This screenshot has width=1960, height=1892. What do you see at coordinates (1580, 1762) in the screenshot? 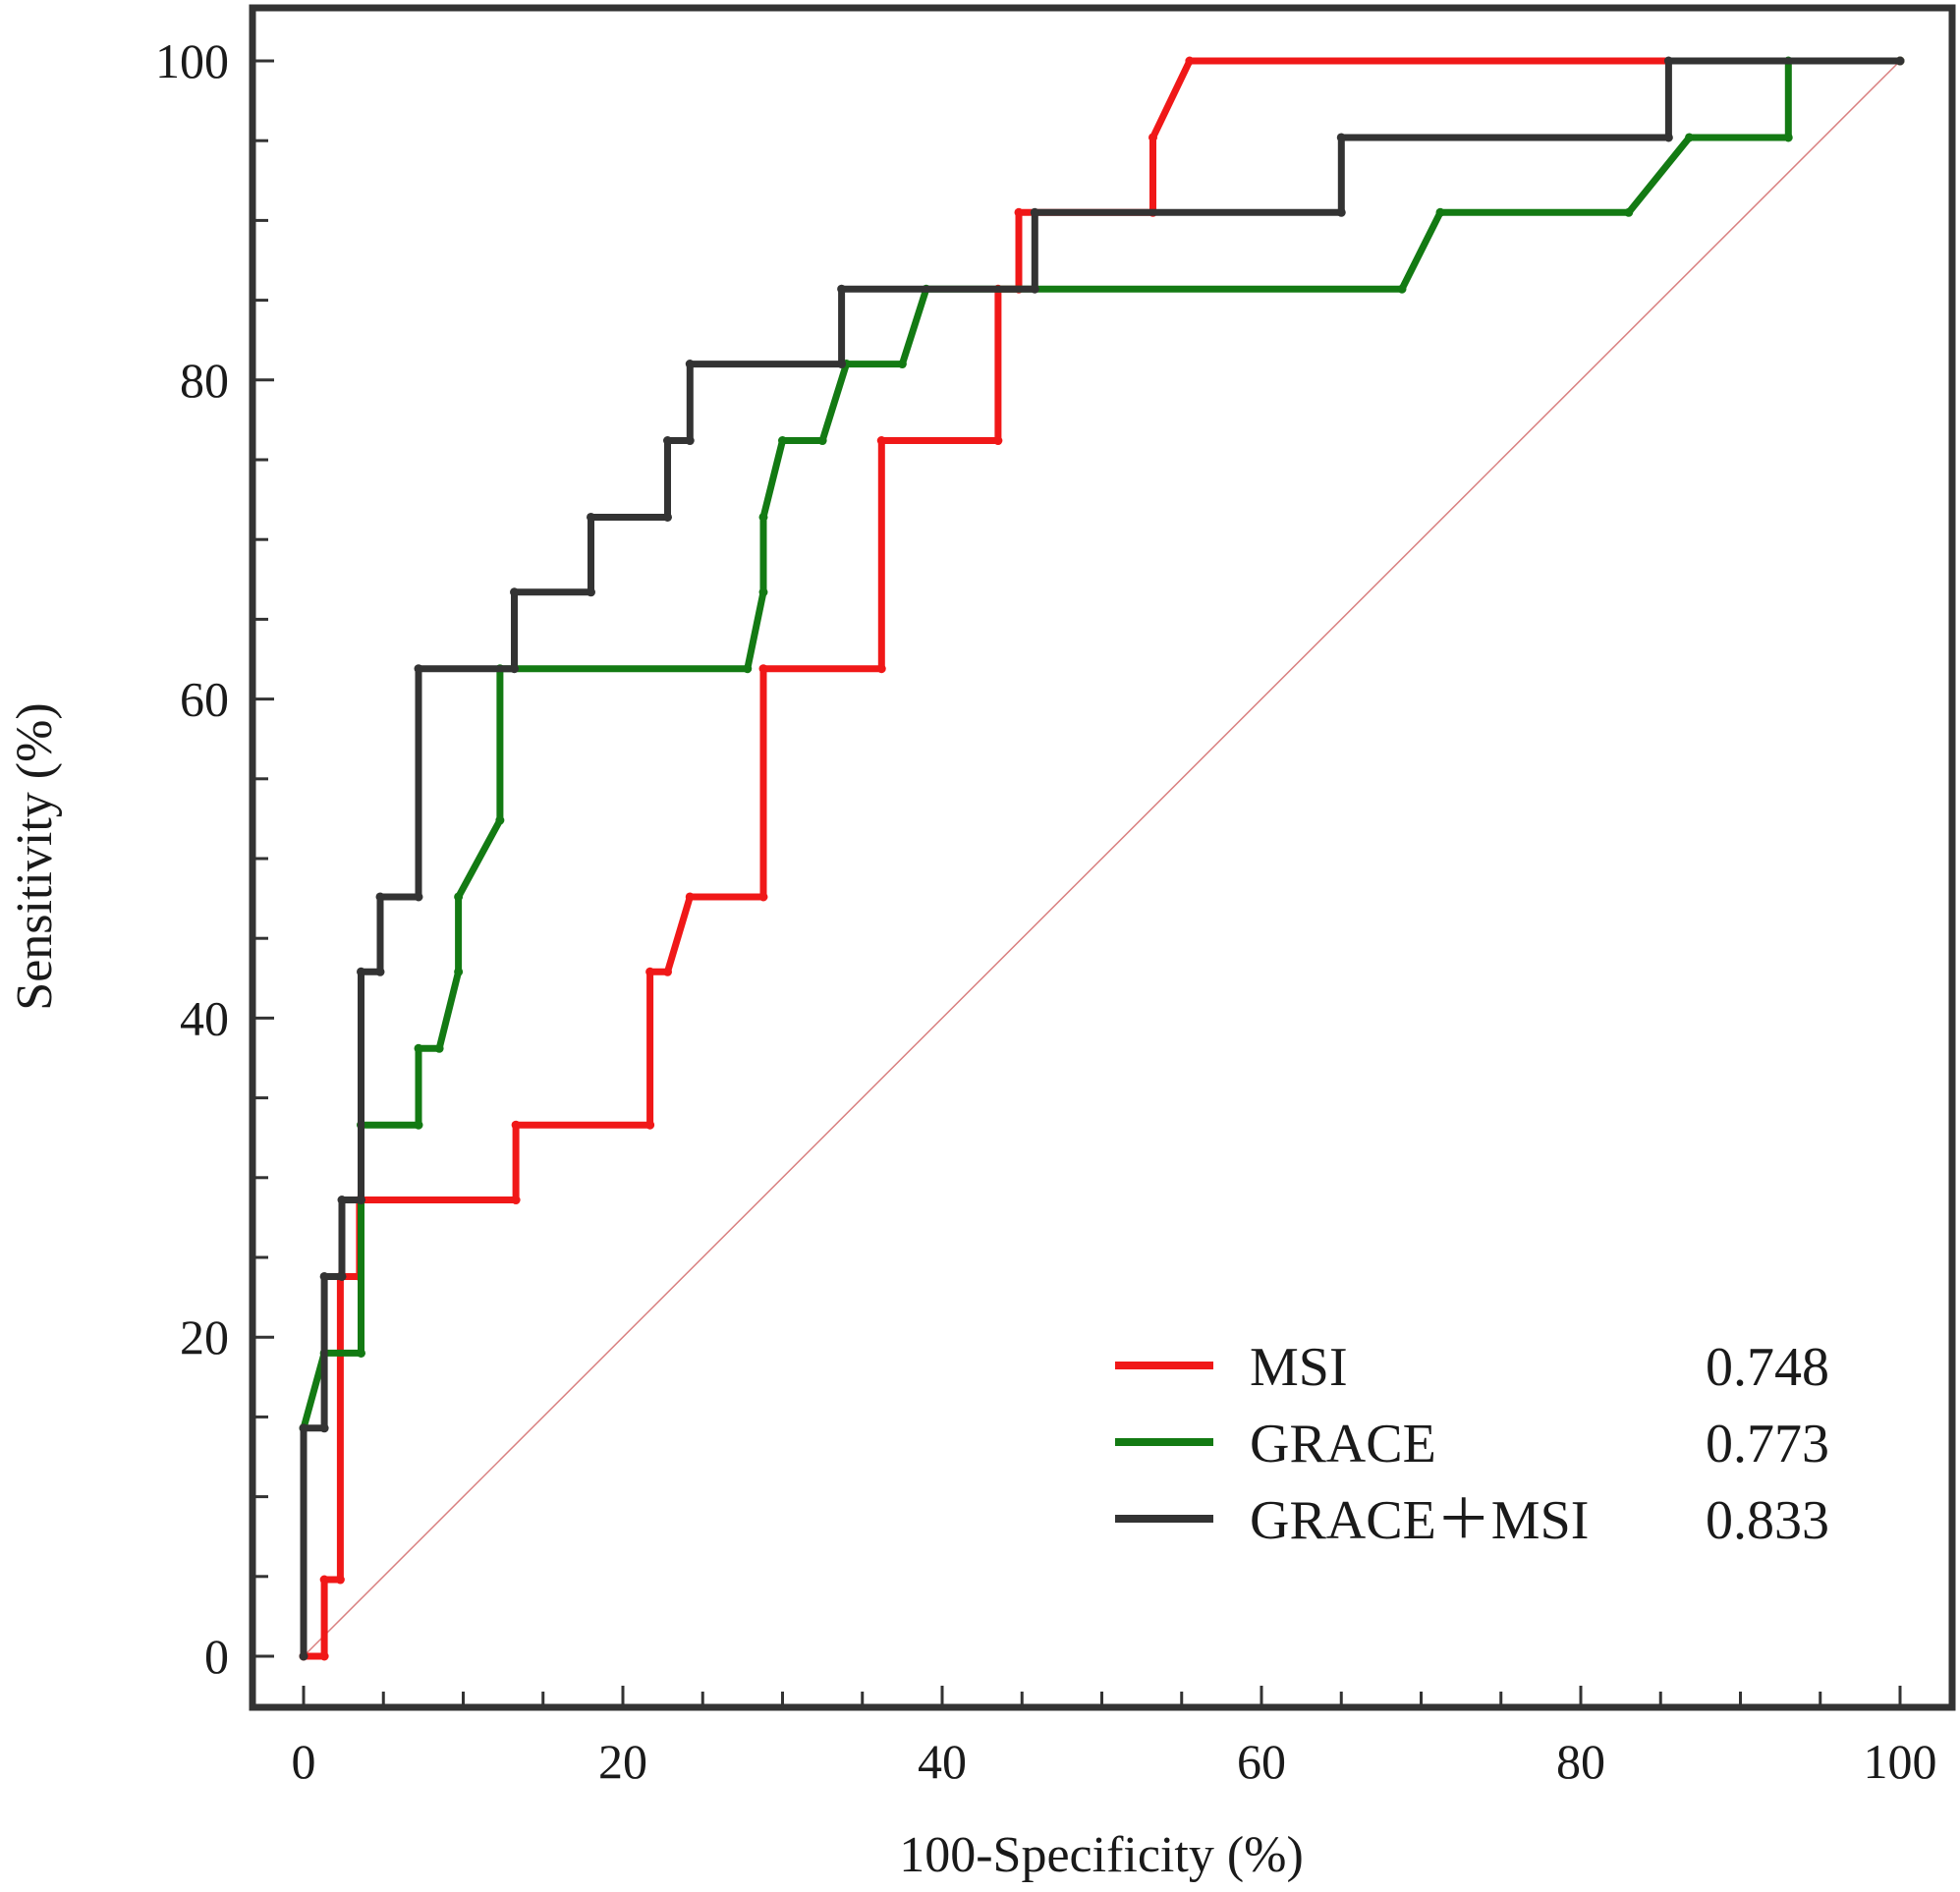
I see `x-tick-label: 80` at bounding box center [1580, 1762].